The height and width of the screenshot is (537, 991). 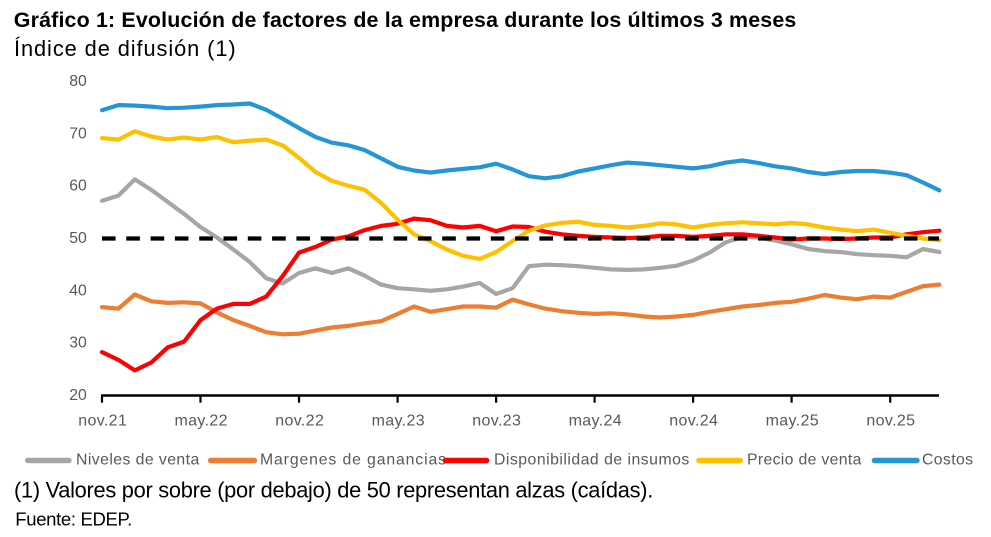 I want to click on svg-text: may.22, so click(x=200, y=421).